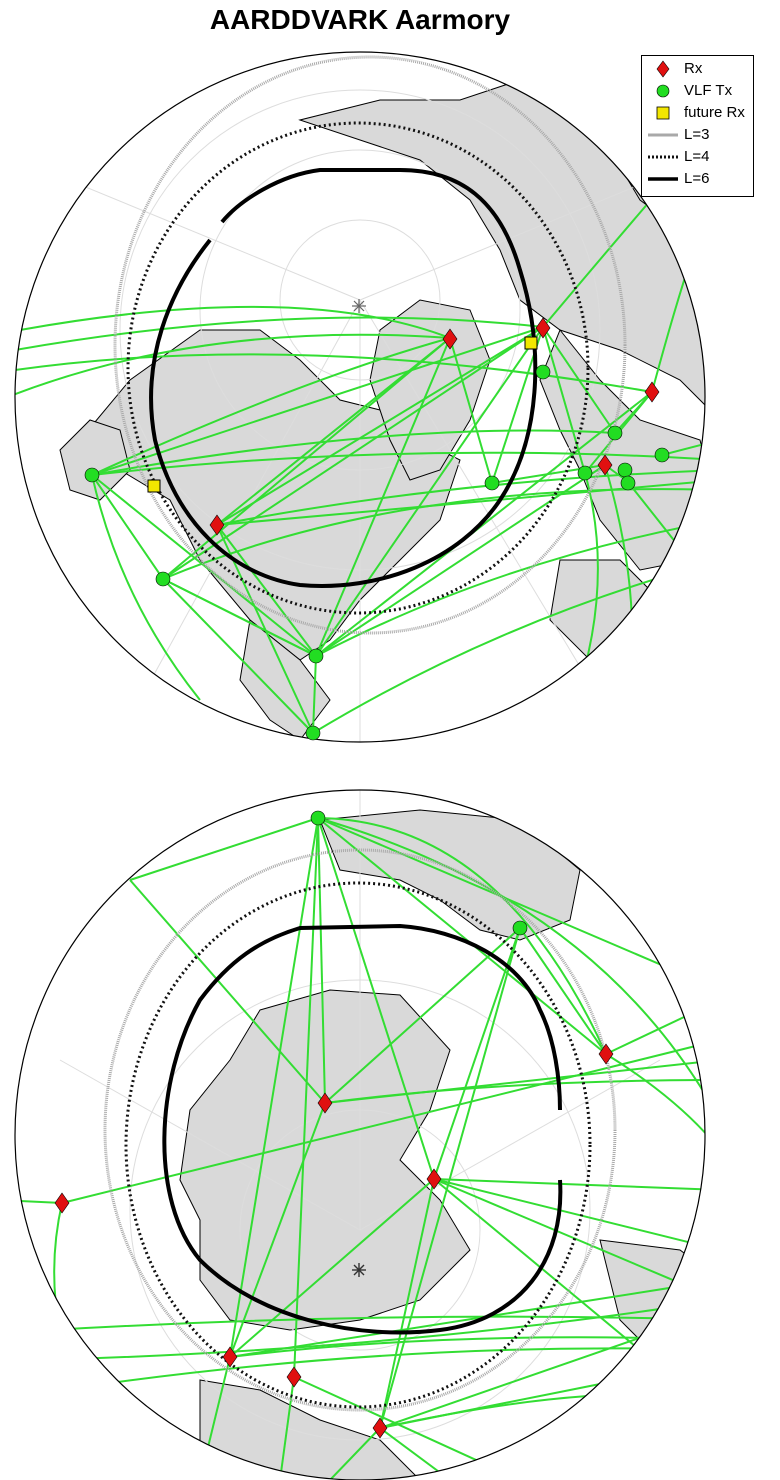 The image size is (780, 1480). I want to click on solid-line-icon, so click(663, 179).